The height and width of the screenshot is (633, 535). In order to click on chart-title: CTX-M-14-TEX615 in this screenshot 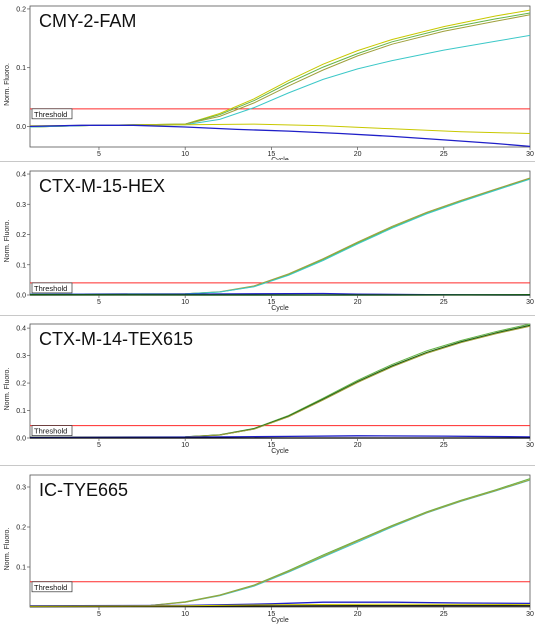, I will do `click(116, 339)`.